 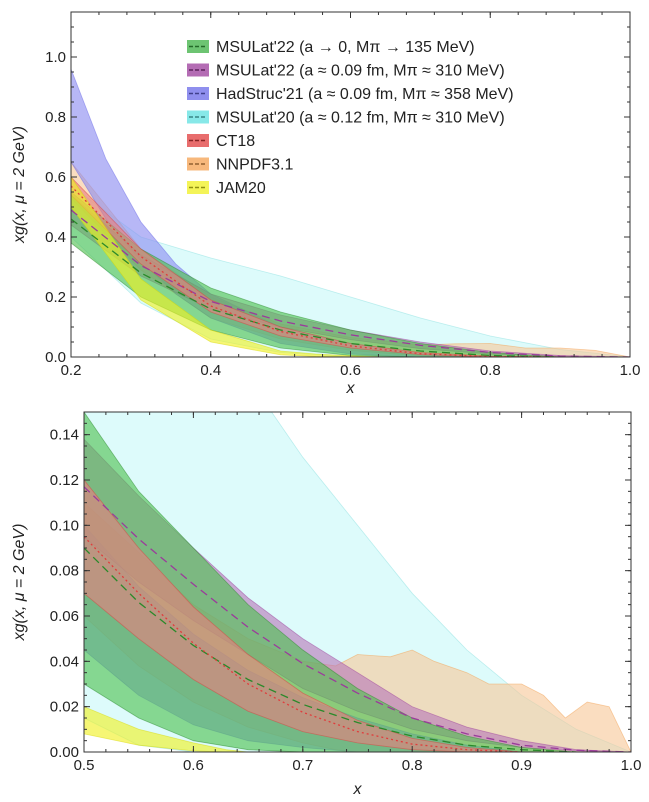 What do you see at coordinates (254, 165) in the screenshot?
I see `legend-entry-label: NNPDF3.1` at bounding box center [254, 165].